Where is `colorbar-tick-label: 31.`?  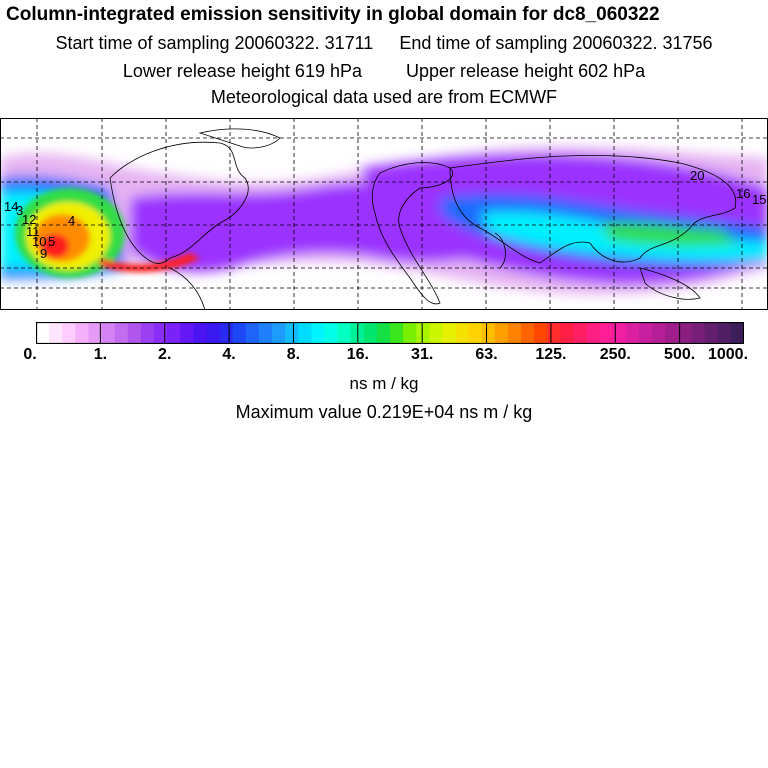 colorbar-tick-label: 31. is located at coordinates (422, 354).